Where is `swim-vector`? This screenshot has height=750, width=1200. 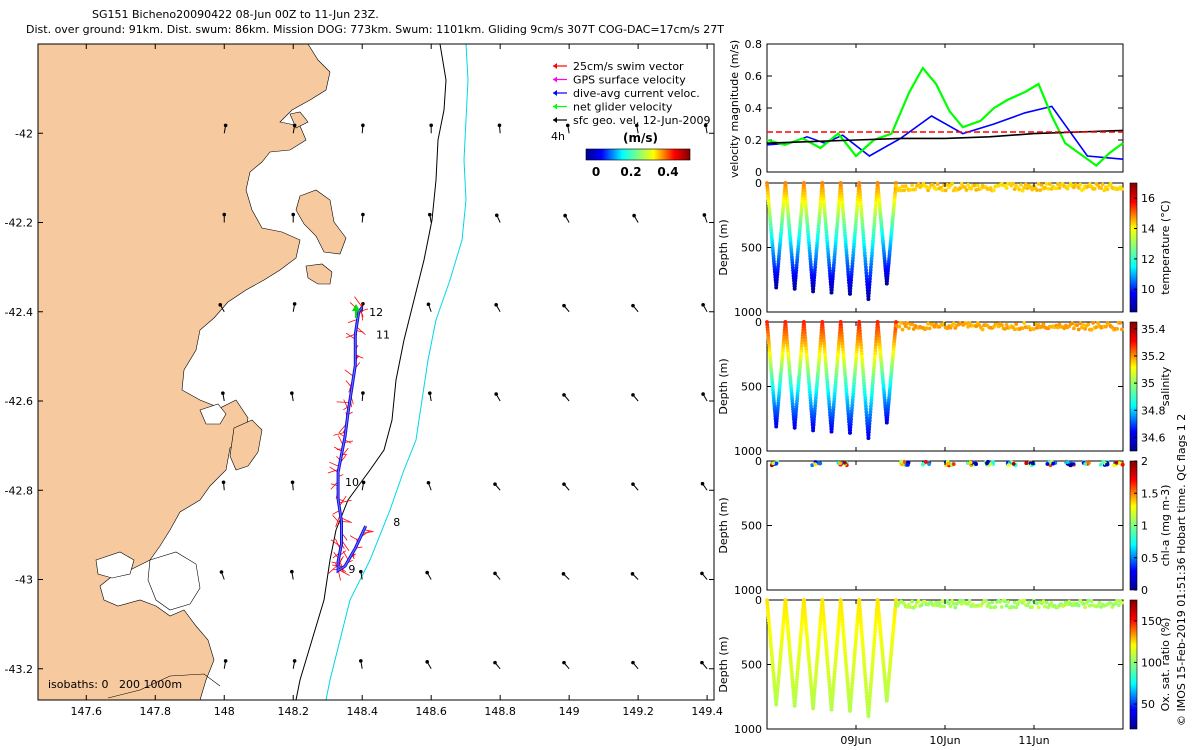 swim-vector is located at coordinates (345, 556).